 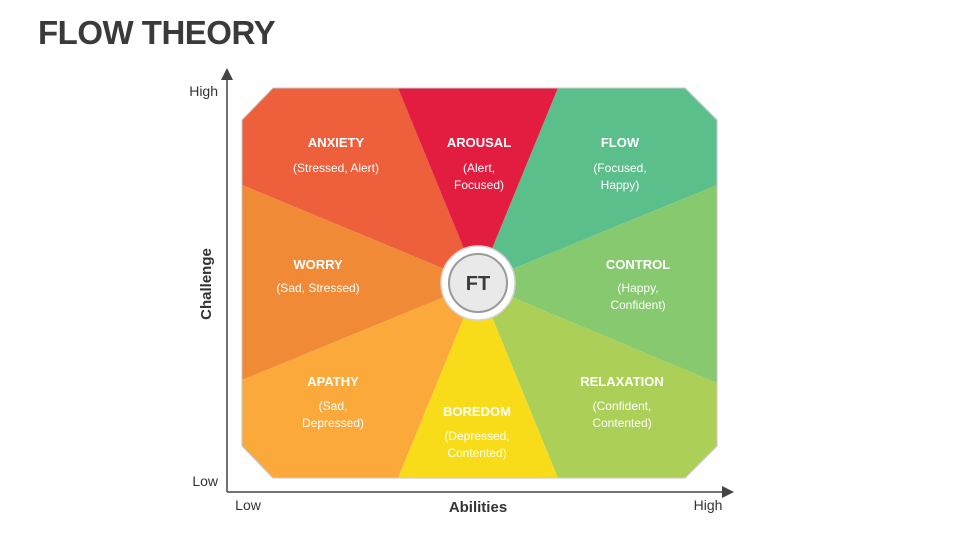 I want to click on center-inner-circle, so click(x=478, y=283).